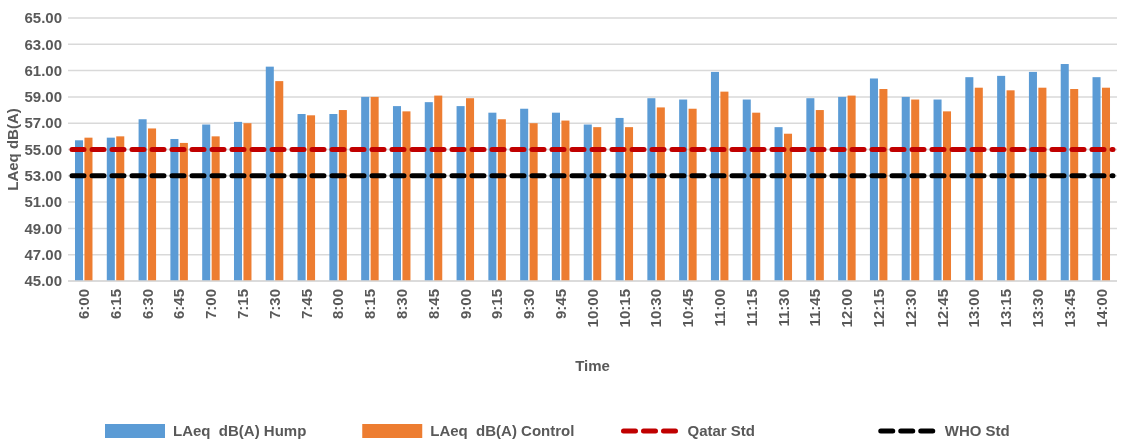  I want to click on x-tick-label: 10:00, so click(592, 308).